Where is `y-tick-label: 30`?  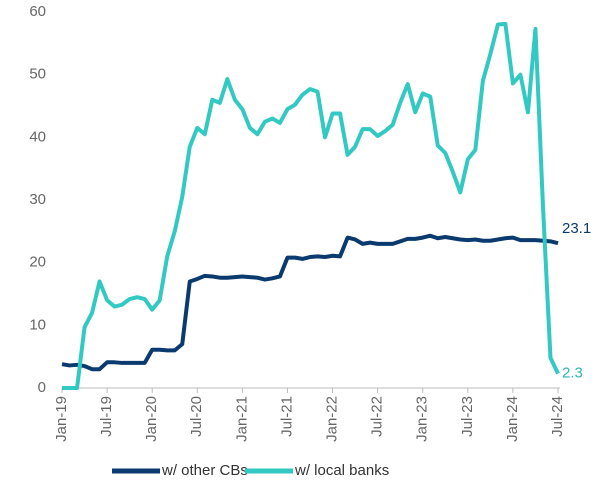 y-tick-label: 30 is located at coordinates (37, 199).